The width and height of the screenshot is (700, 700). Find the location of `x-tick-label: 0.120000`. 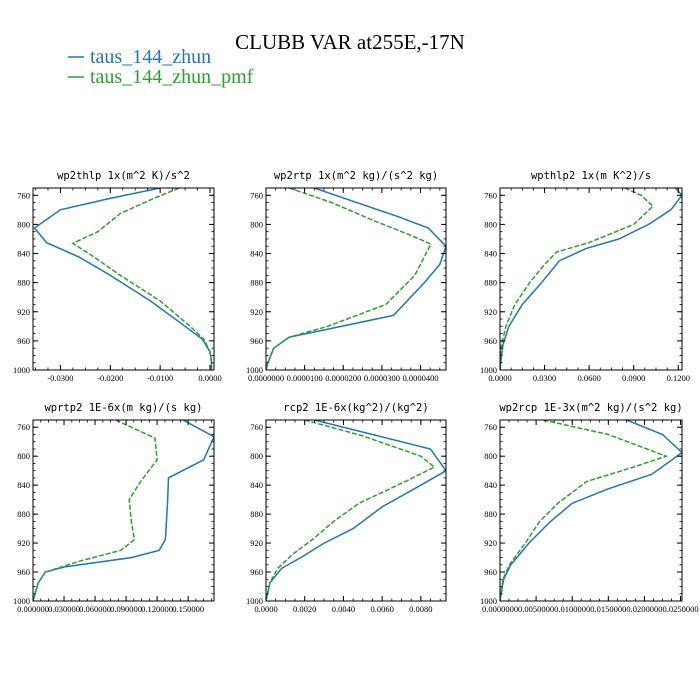

x-tick-label: 0.120000 is located at coordinates (157, 609).